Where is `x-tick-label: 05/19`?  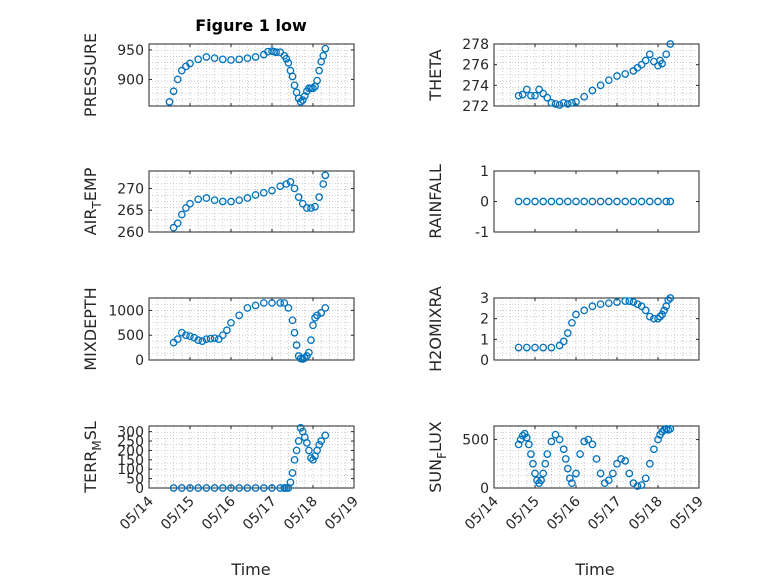 x-tick-label: 05/19 is located at coordinates (342, 514).